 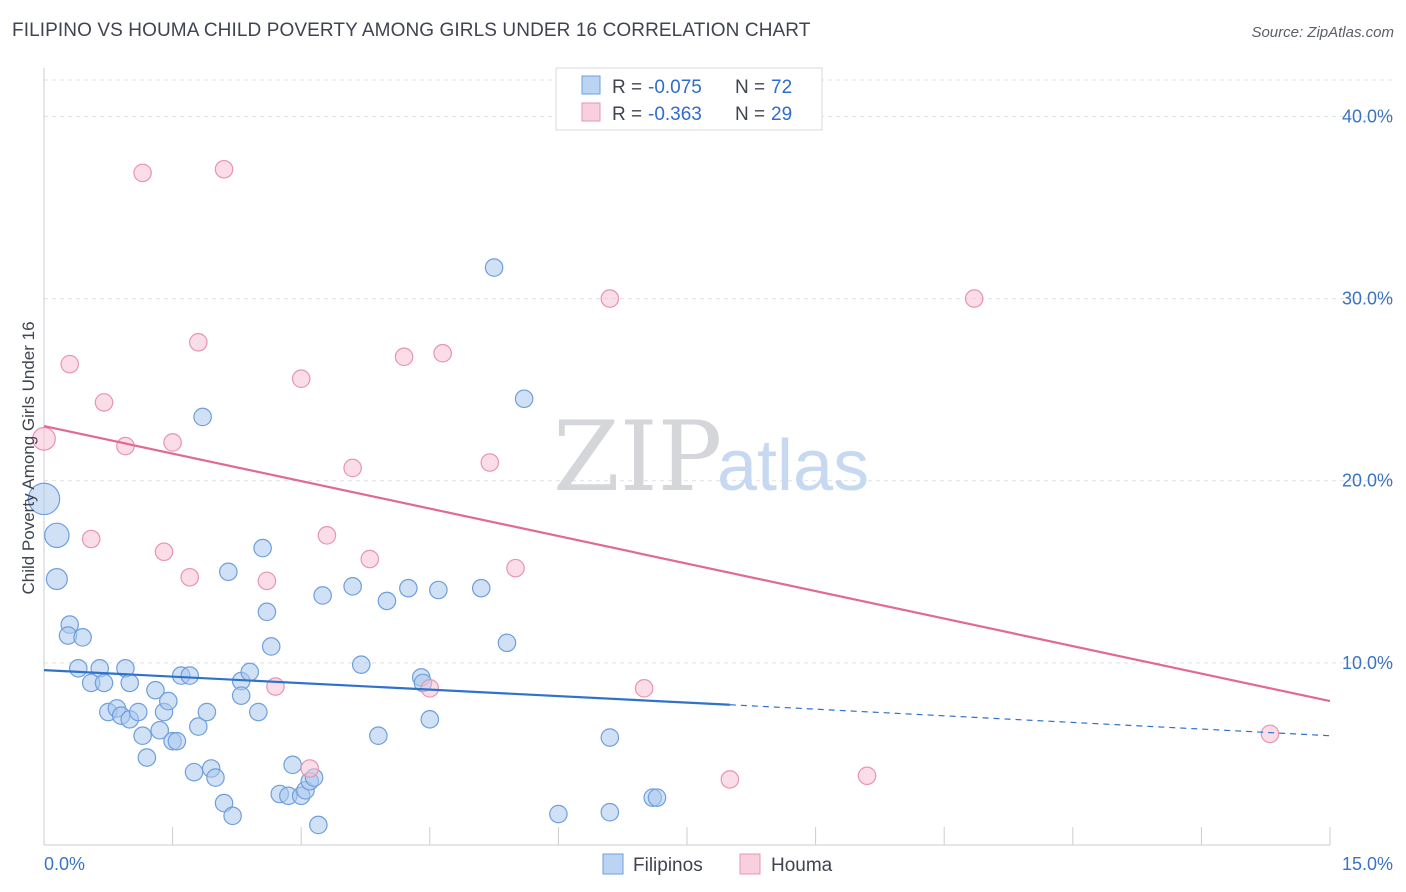 What do you see at coordinates (675, 114) in the screenshot?
I see `legend-r-value-houma: -0.363` at bounding box center [675, 114].